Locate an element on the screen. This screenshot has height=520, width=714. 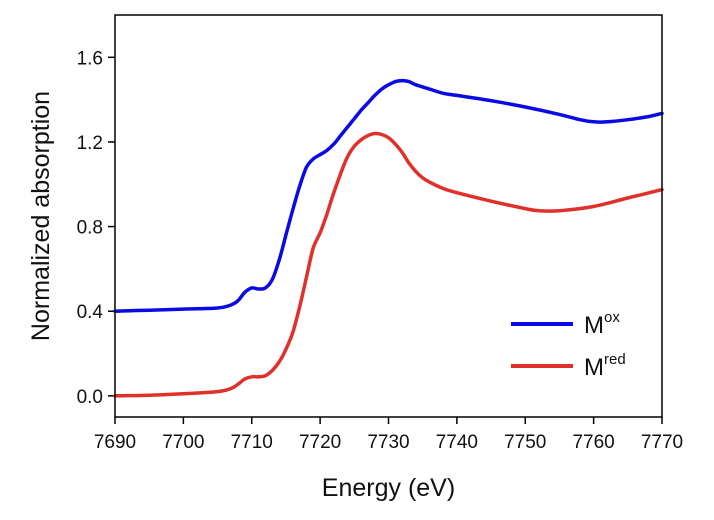
y-tick-label: 1.2 is located at coordinates (90, 143).